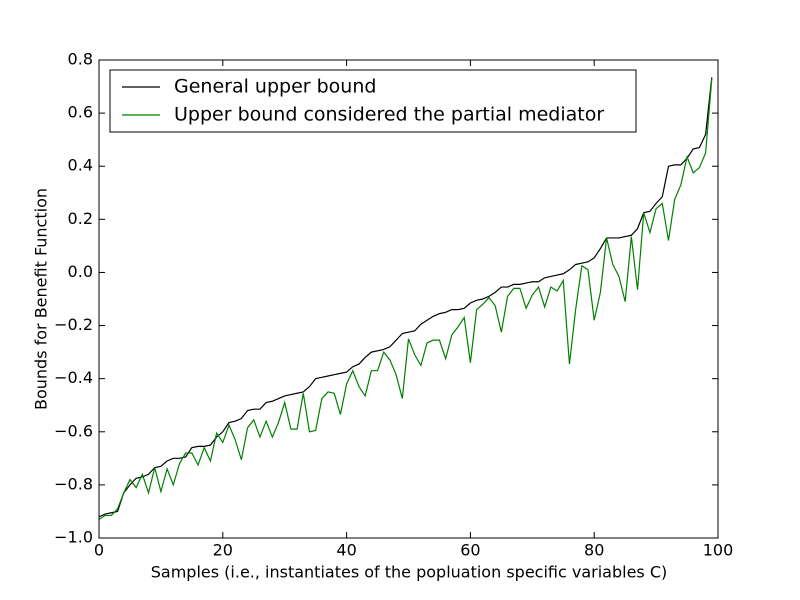 The image size is (800, 600). Describe the element at coordinates (80, 59) in the screenshot. I see `y-tick-label: 0.8` at that location.